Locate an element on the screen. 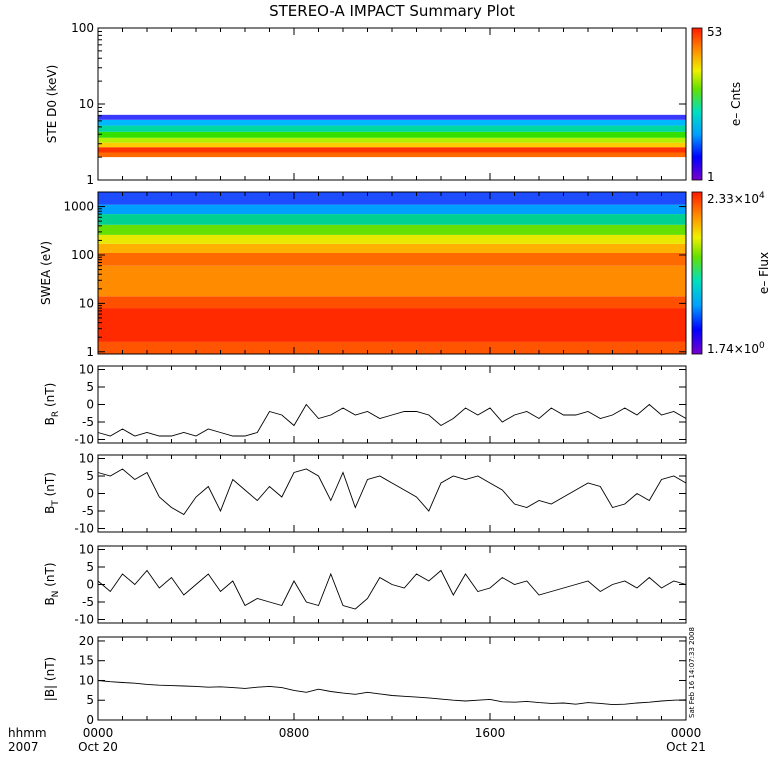 The image size is (780, 780). br-ylabel: BR (nT) is located at coordinates (52, 404).